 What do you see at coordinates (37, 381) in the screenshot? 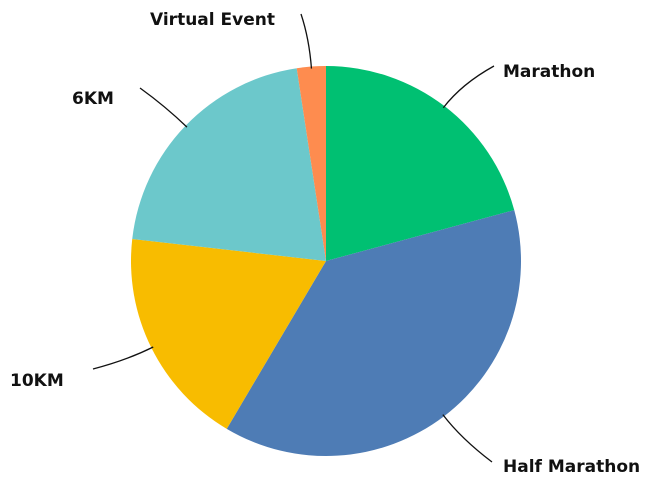
I see `slice-label: 10KM` at bounding box center [37, 381].